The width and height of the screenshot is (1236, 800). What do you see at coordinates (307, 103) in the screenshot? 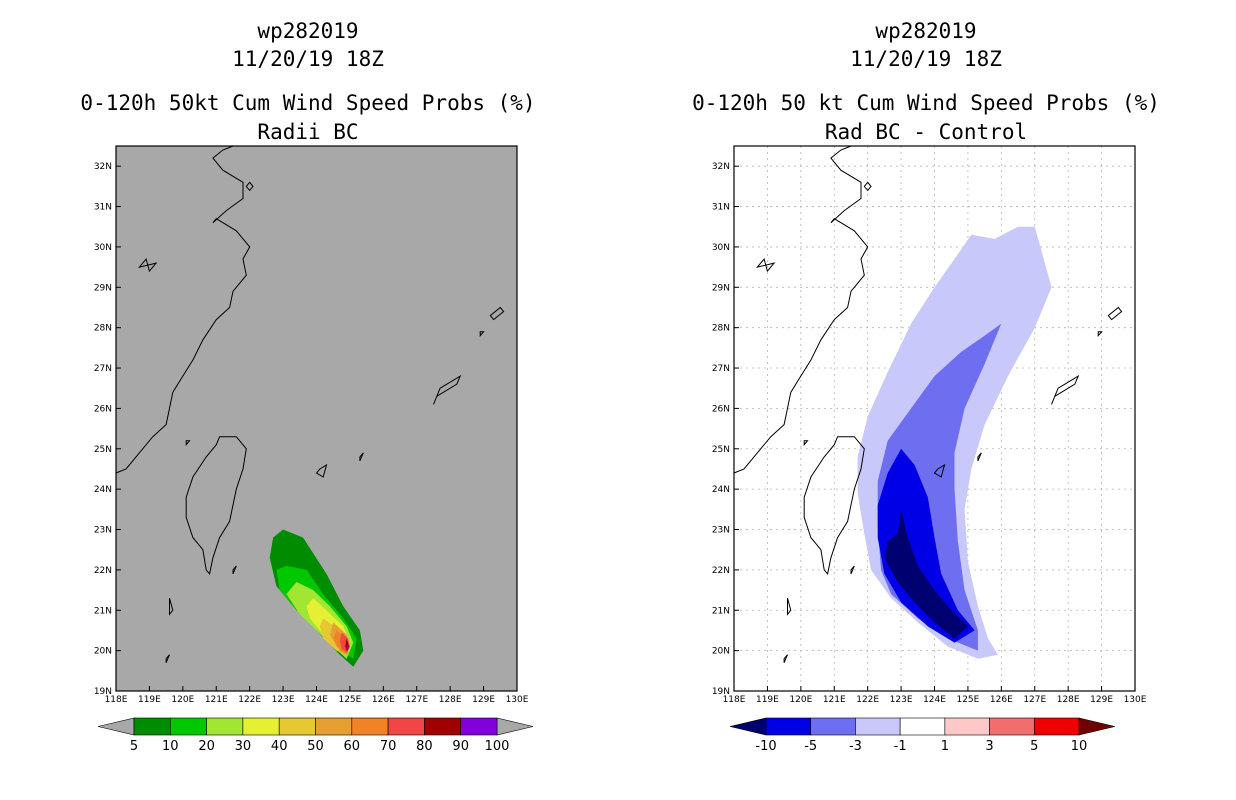
I see `chart-heading: 0-120h 50kt Cum Wind Speed Probs (%)` at bounding box center [307, 103].